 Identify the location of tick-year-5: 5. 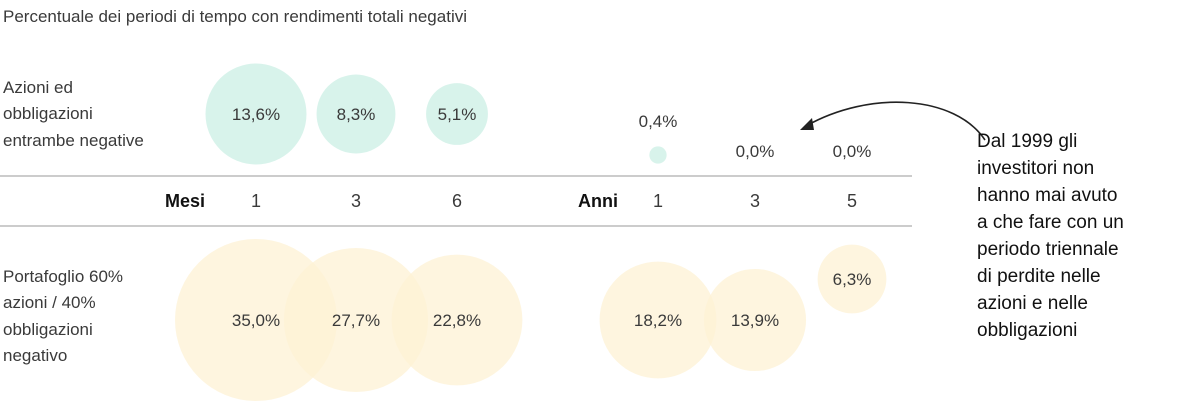
(852, 201).